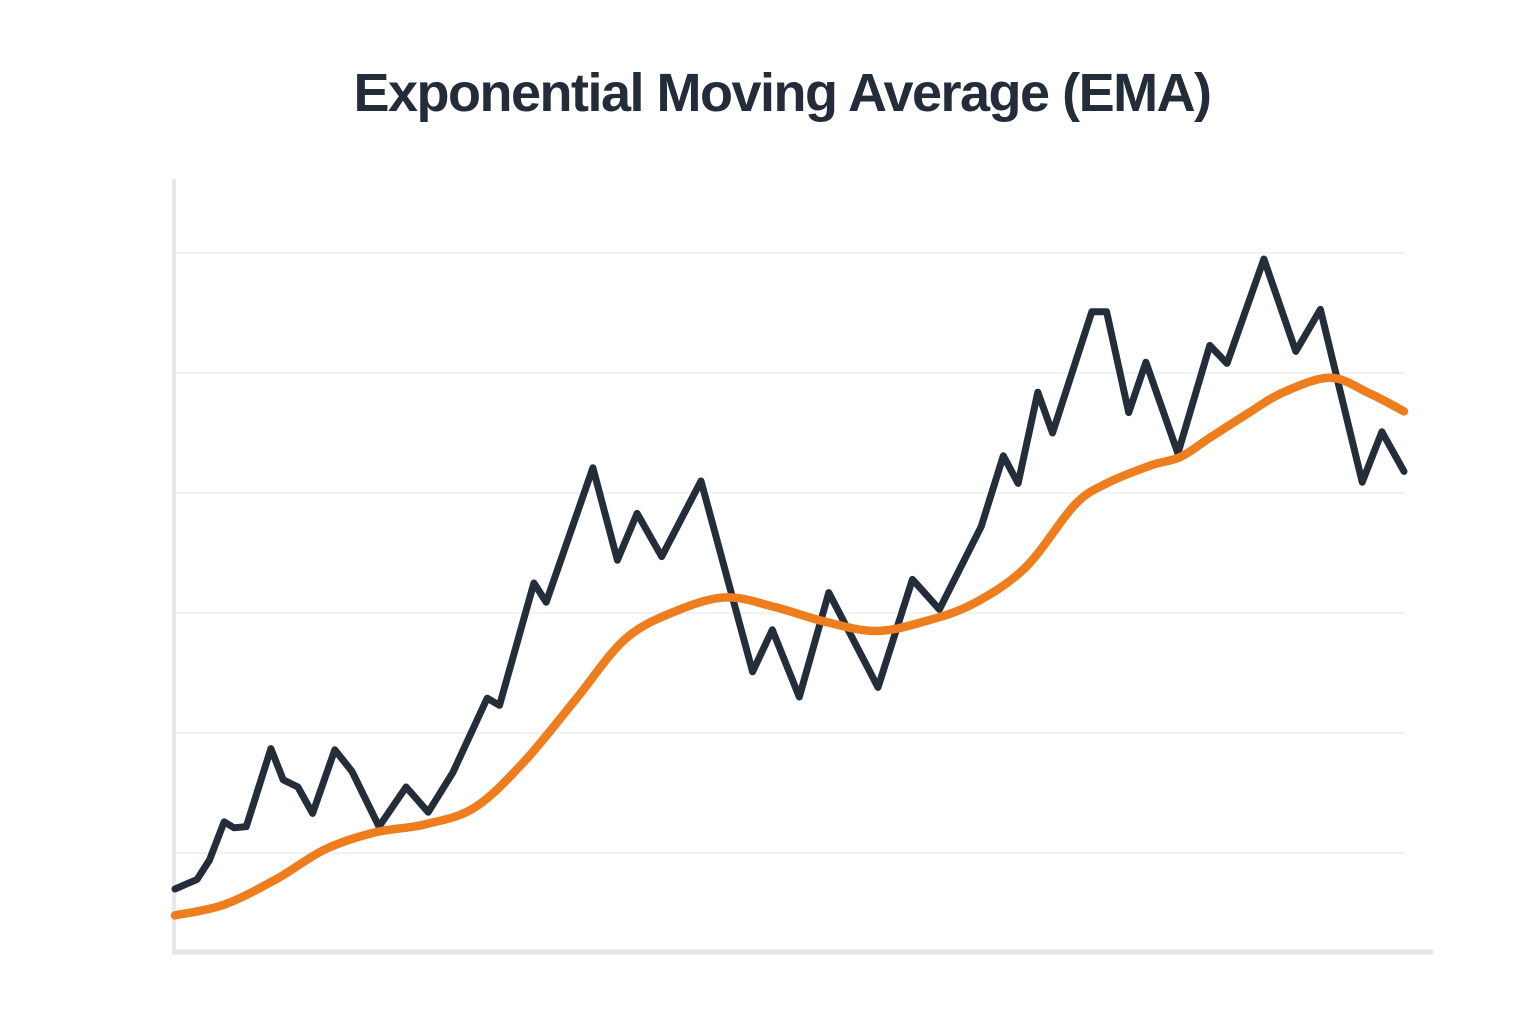 The height and width of the screenshot is (1024, 1536). What do you see at coordinates (782, 93) in the screenshot?
I see `chart-title: Exponential Moving Average (EMA)` at bounding box center [782, 93].